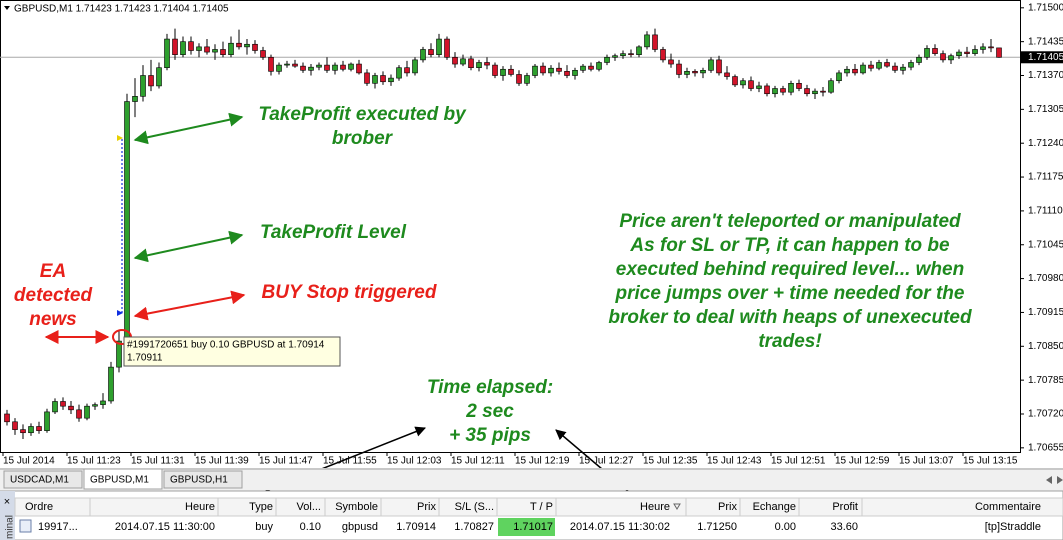 Image resolution: width=1063 pixels, height=540 pixels. Describe the element at coordinates (1013, 527) in the screenshot. I see `cell: [tp]Straddle` at that location.